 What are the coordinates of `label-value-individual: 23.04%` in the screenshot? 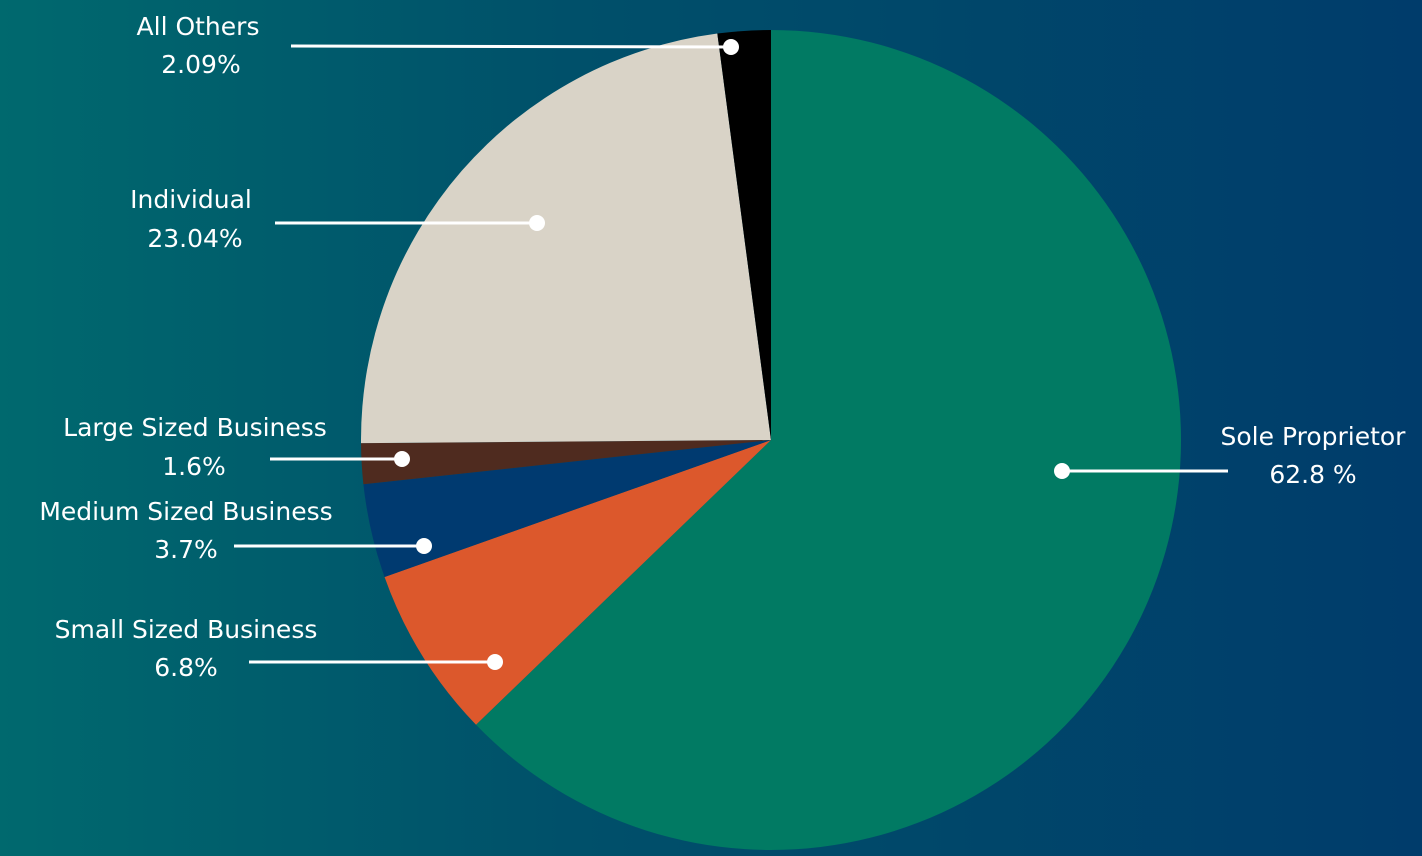 It's located at (194, 238).